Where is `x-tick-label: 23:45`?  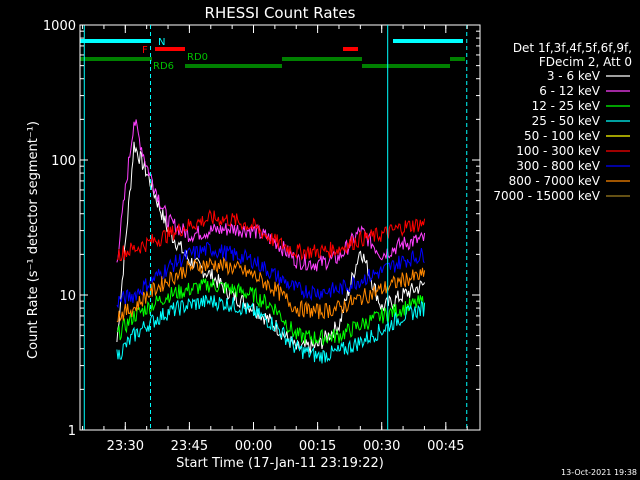
x-tick-label: 23:45 is located at coordinates (189, 446).